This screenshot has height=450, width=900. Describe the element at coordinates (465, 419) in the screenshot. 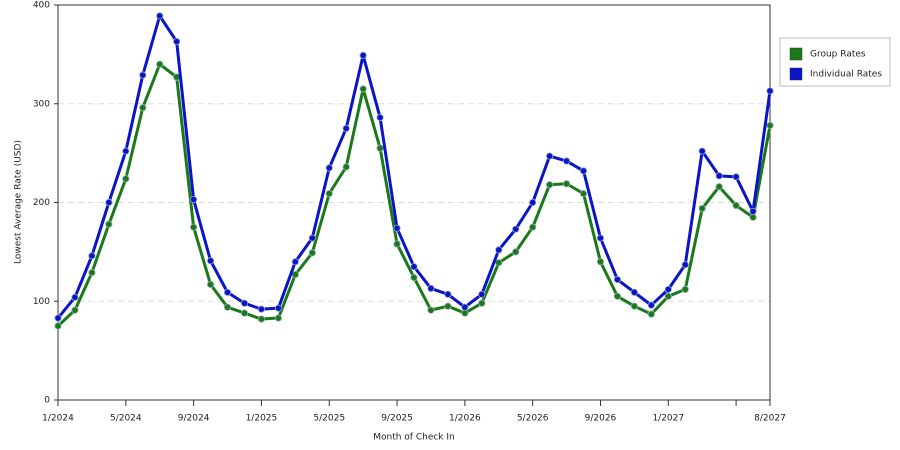

I see `x-tick-label: 1/2026` at that location.